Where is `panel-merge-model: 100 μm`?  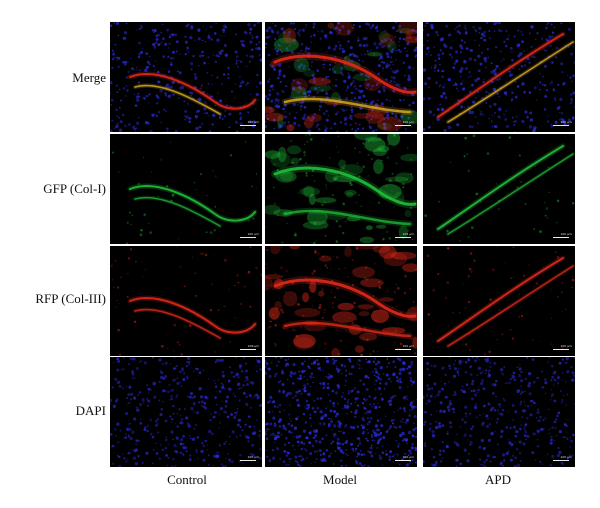
panel-merge-model: 100 μm is located at coordinates (341, 77).